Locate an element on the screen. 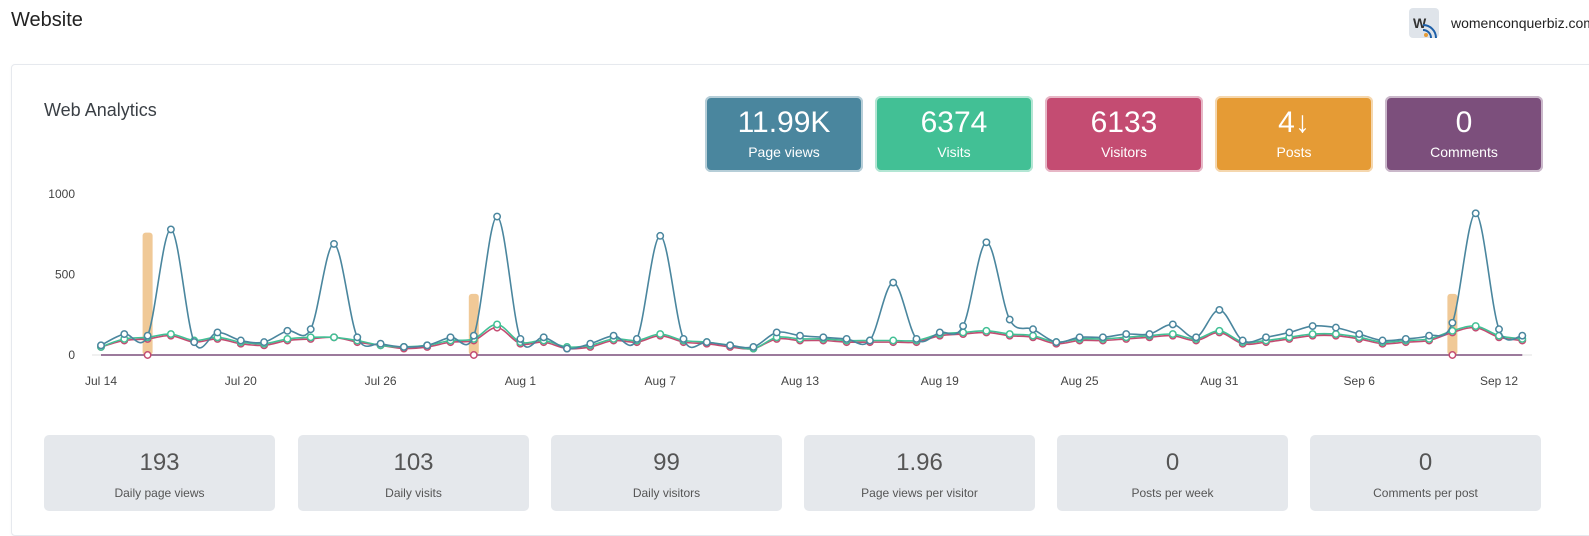 This screenshot has width=1589, height=536. x-tick-label: Jul 20 is located at coordinates (241, 381).